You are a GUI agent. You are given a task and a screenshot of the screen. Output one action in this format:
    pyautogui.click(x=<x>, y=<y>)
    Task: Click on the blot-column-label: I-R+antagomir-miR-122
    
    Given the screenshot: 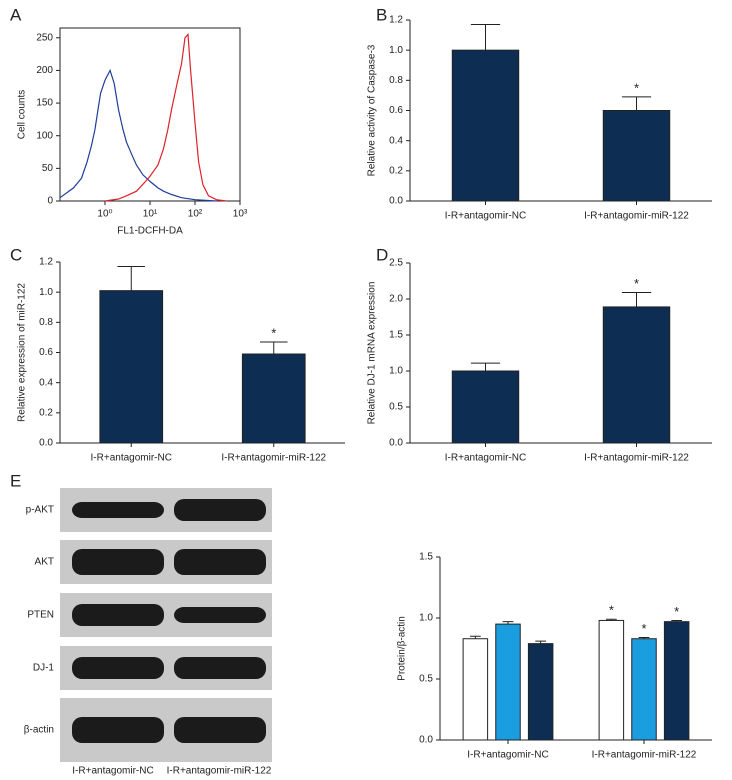 What is the action you would take?
    pyautogui.click(x=219, y=771)
    